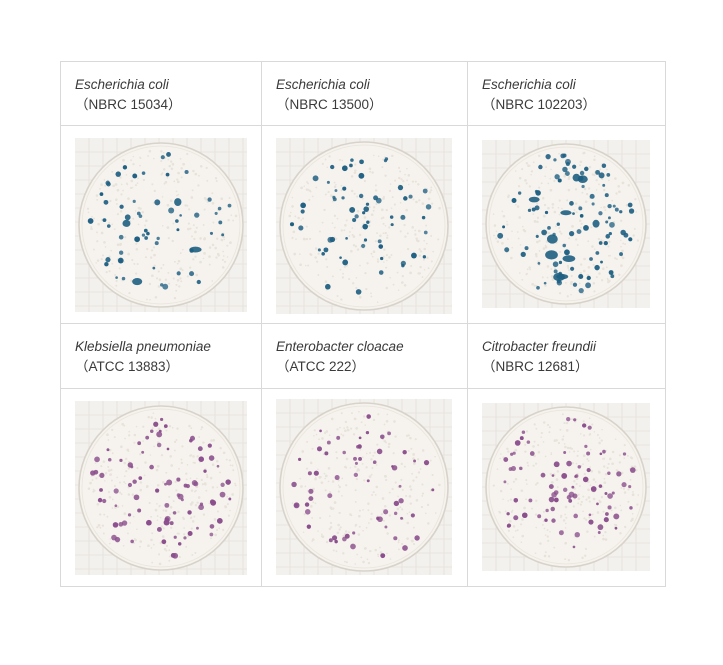 This screenshot has width=723, height=665. What do you see at coordinates (329, 104) in the screenshot?
I see `strain-id: （NBRC 13500）` at bounding box center [329, 104].